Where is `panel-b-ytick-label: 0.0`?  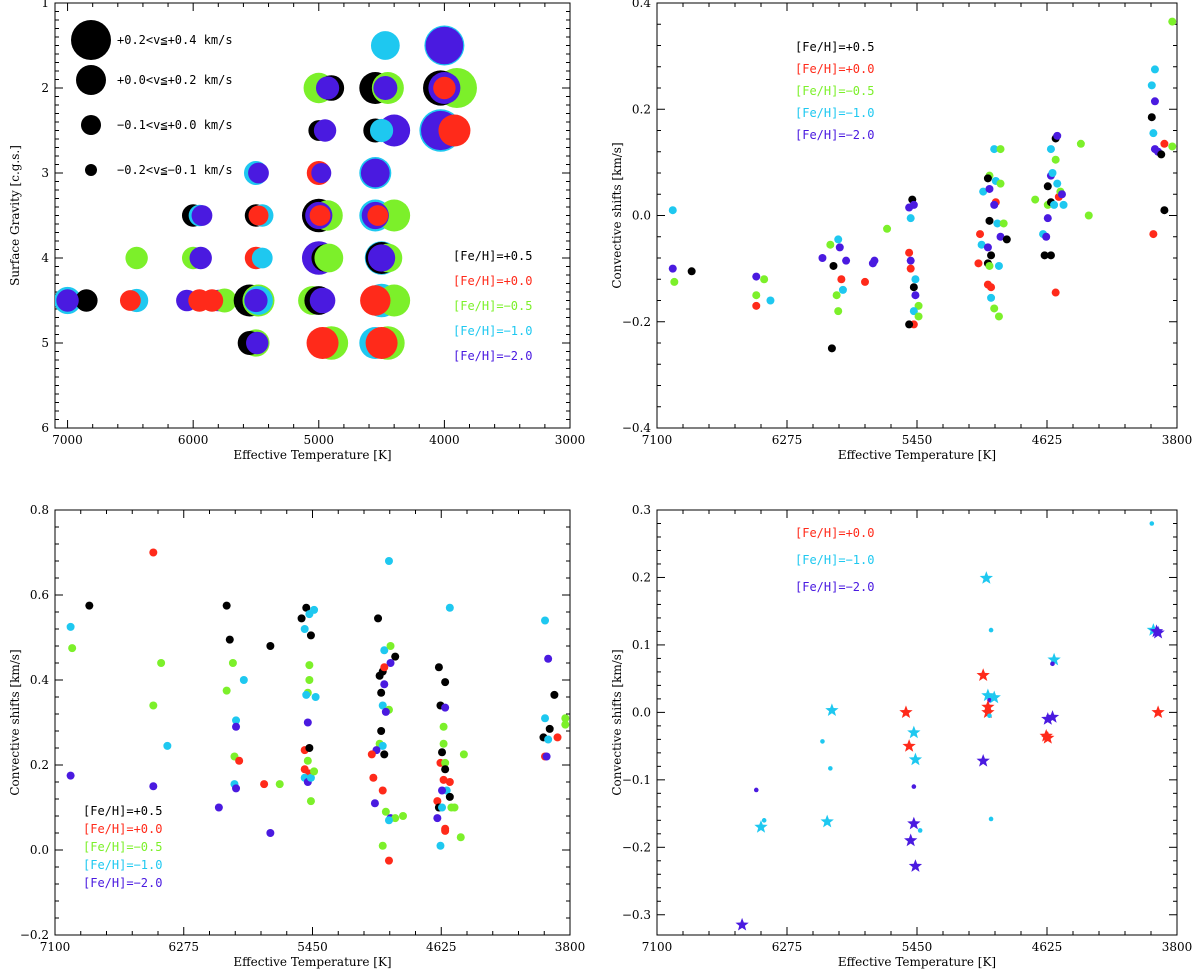 panel-b-ytick-label: 0.0 is located at coordinates (641, 216).